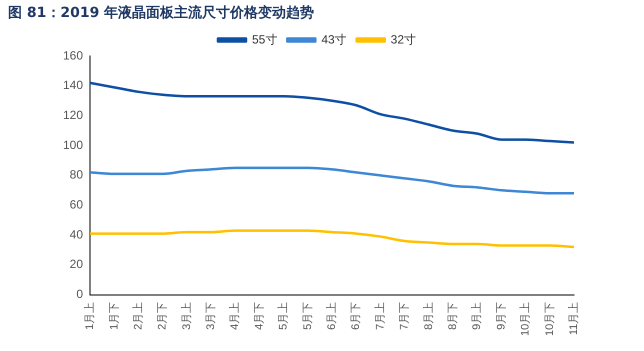  I want to click on x-tick-label: 3月下, so click(211, 316).